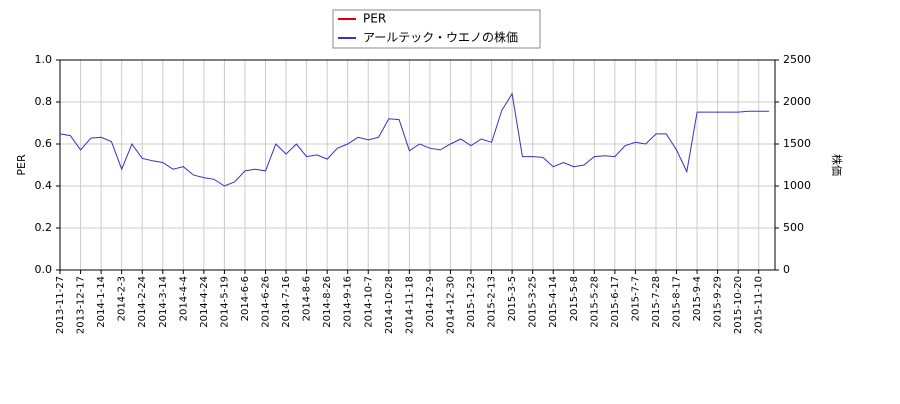  I want to click on x-tick-label: 2014-4-4, so click(183, 298).